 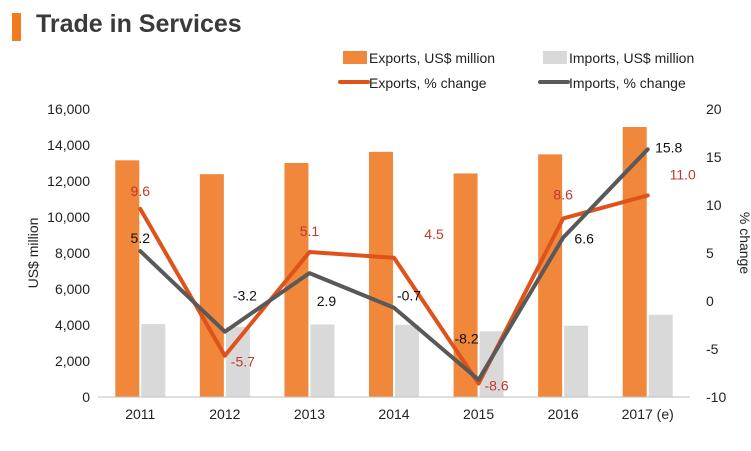 I want to click on exports-pct-label: 5.1, so click(x=310, y=231).